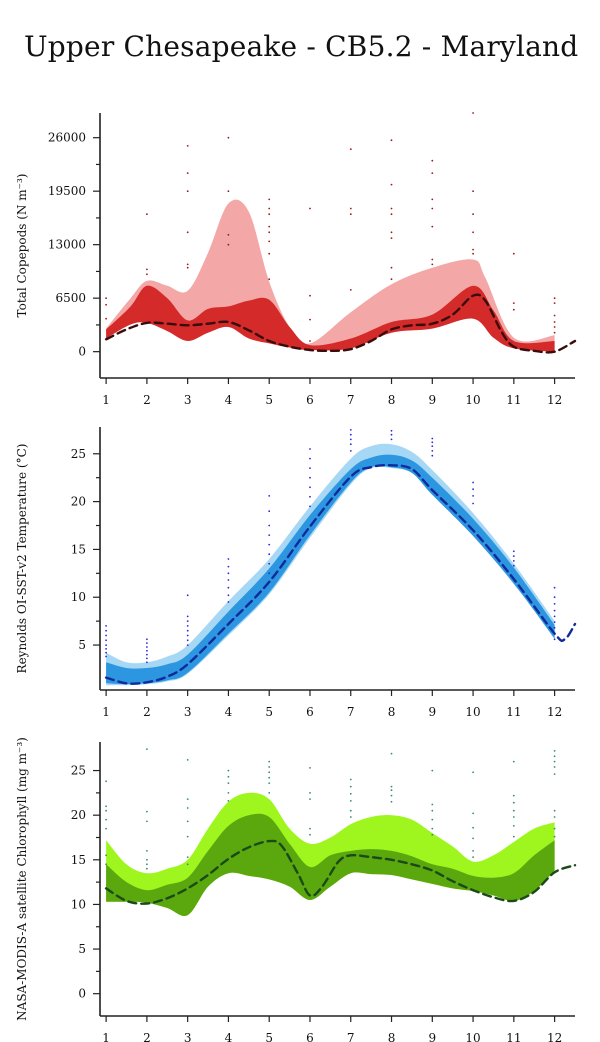 This screenshot has width=600, height=1042. I want to click on page-title: Upper Chesapeake - CB5.2 - Maryland, so click(301, 46).